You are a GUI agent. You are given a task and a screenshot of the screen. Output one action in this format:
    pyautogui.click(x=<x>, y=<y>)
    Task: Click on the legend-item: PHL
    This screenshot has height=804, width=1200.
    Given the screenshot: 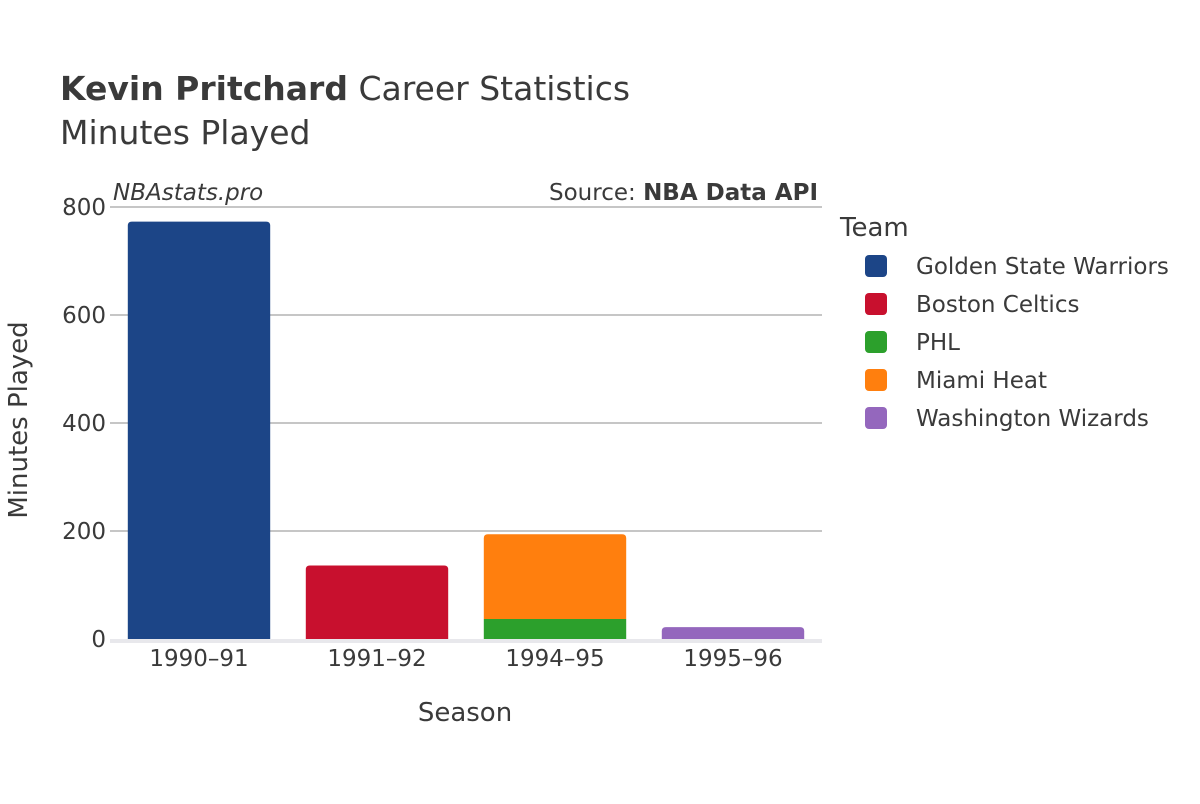 What is the action you would take?
    pyautogui.click(x=912, y=343)
    